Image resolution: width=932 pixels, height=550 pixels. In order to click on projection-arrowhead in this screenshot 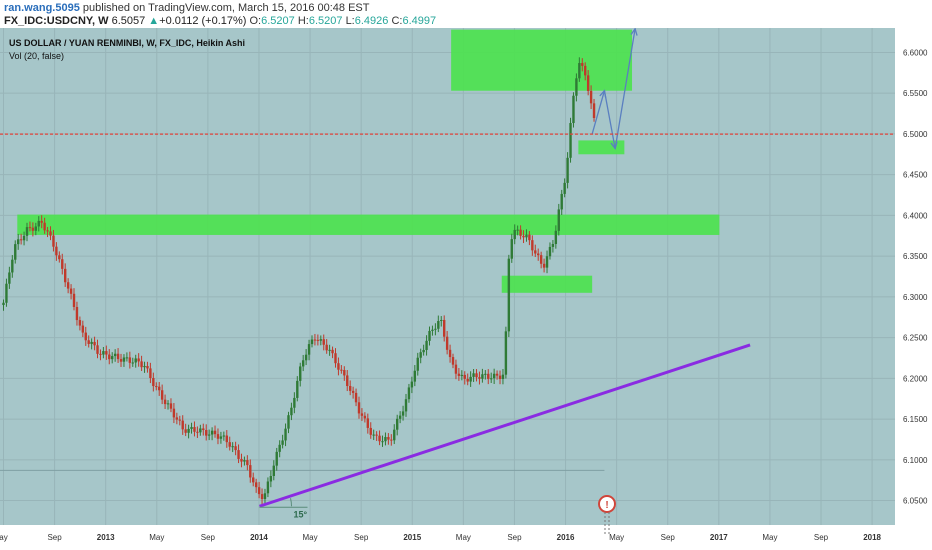, I will do `click(603, 93)`.